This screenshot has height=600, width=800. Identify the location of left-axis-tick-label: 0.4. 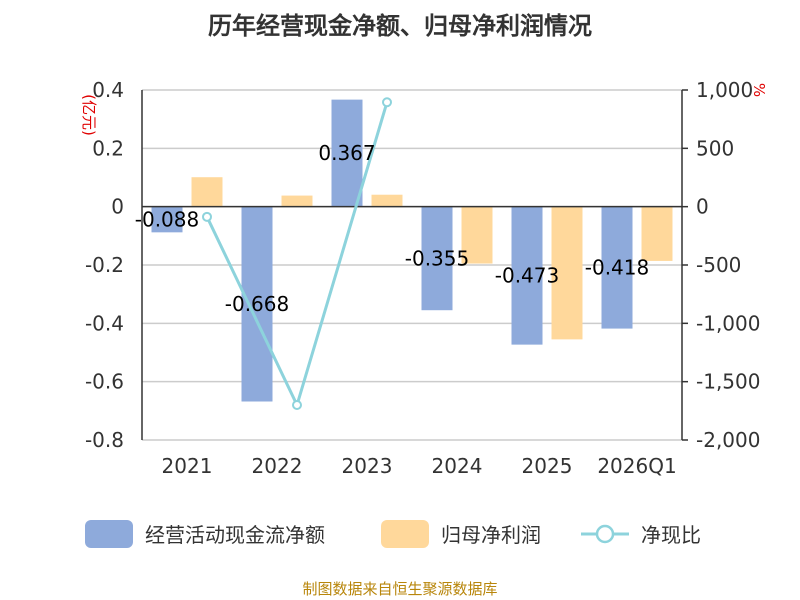
(108, 90).